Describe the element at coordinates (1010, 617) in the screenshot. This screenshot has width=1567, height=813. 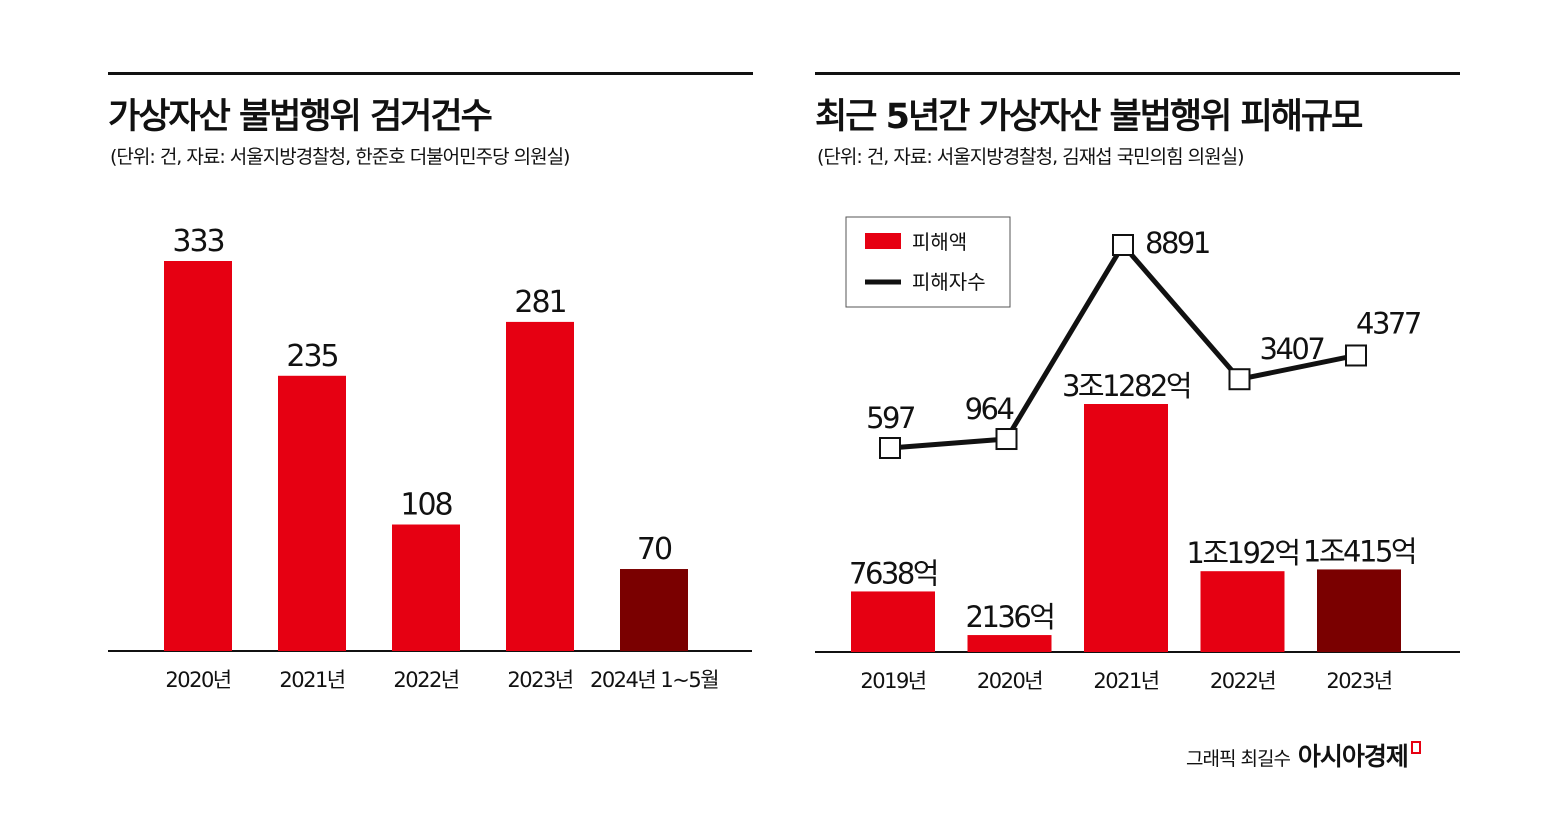
I see `bar-data-label-right-1: 2136억` at that location.